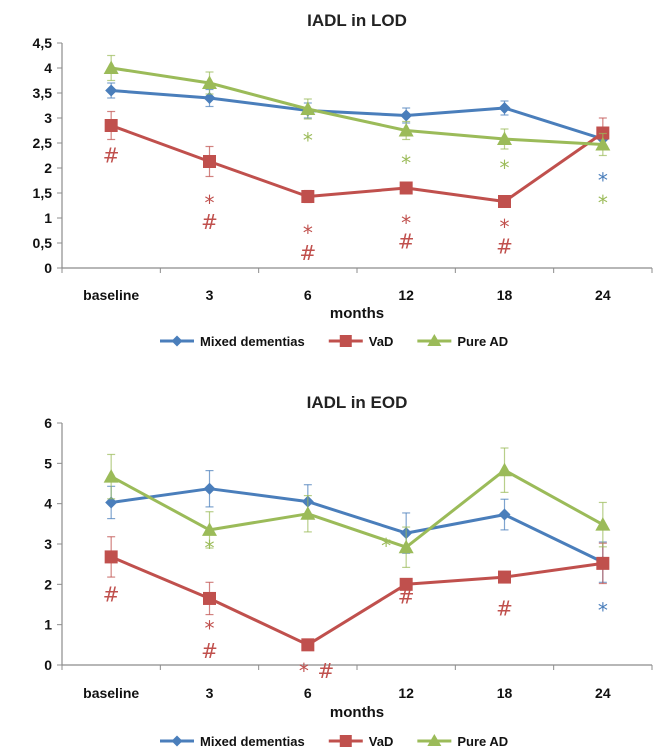  I want to click on x-axis-label: months, so click(357, 313).